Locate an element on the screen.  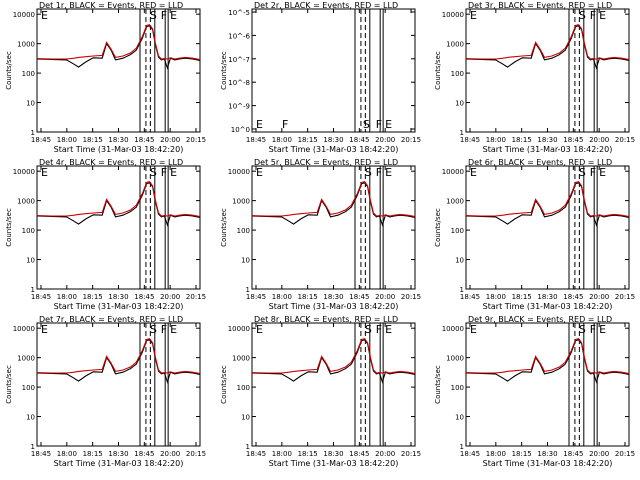
panel-title: Det 7r, BLACK = Events, RED = LLD is located at coordinates (111, 319).